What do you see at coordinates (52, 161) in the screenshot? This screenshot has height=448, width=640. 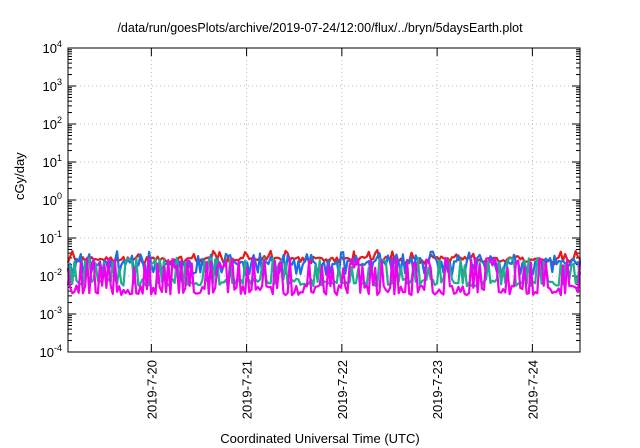 I see `y-tick-label: 10¹` at bounding box center [52, 161].